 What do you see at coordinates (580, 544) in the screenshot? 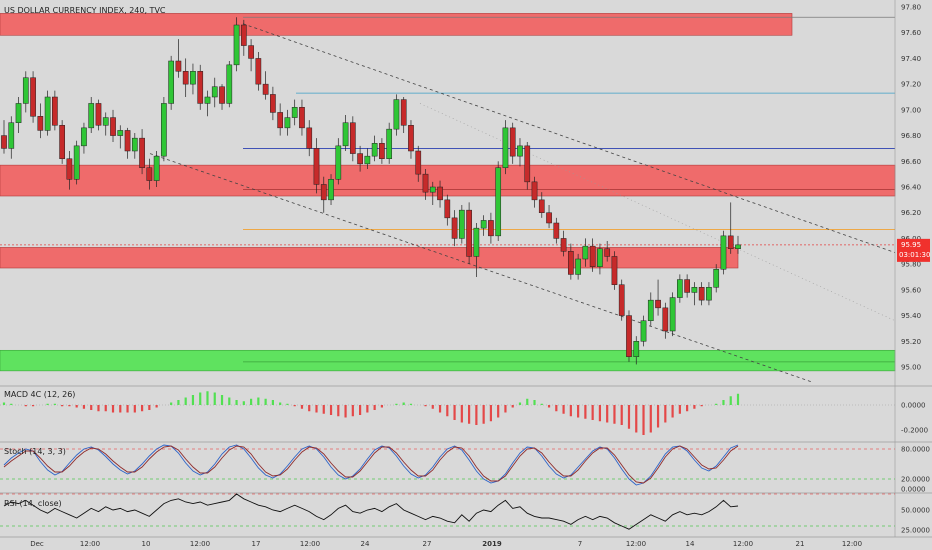
I see `time-tick-label: 7` at bounding box center [580, 544].